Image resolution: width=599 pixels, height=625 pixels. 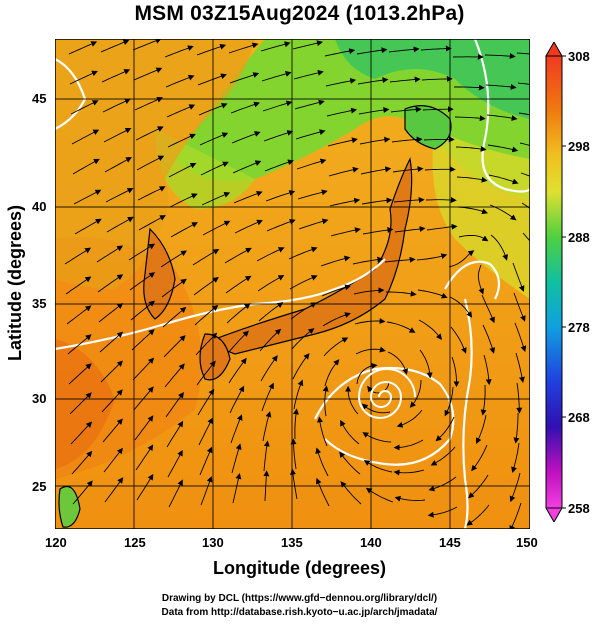 I want to click on cbar-label-298: 298, so click(x=579, y=146).